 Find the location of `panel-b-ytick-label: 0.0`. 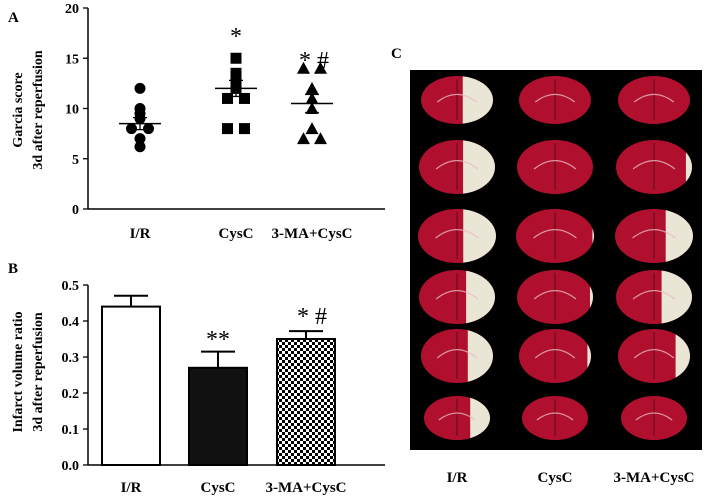

panel-b-ytick-label: 0.0 is located at coordinates (71, 466).